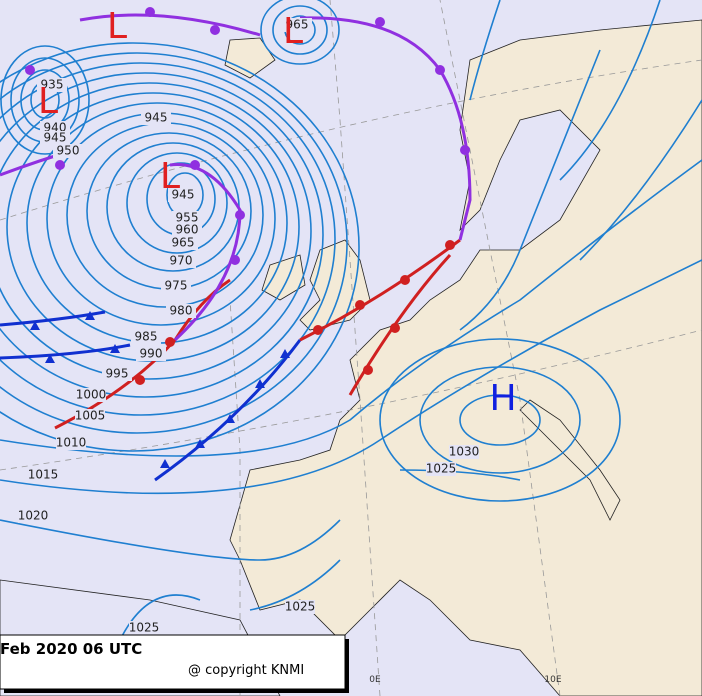 This screenshot has width=702, height=696. What do you see at coordinates (552, 680) in the screenshot?
I see `longitude-label: 10E` at bounding box center [552, 680].